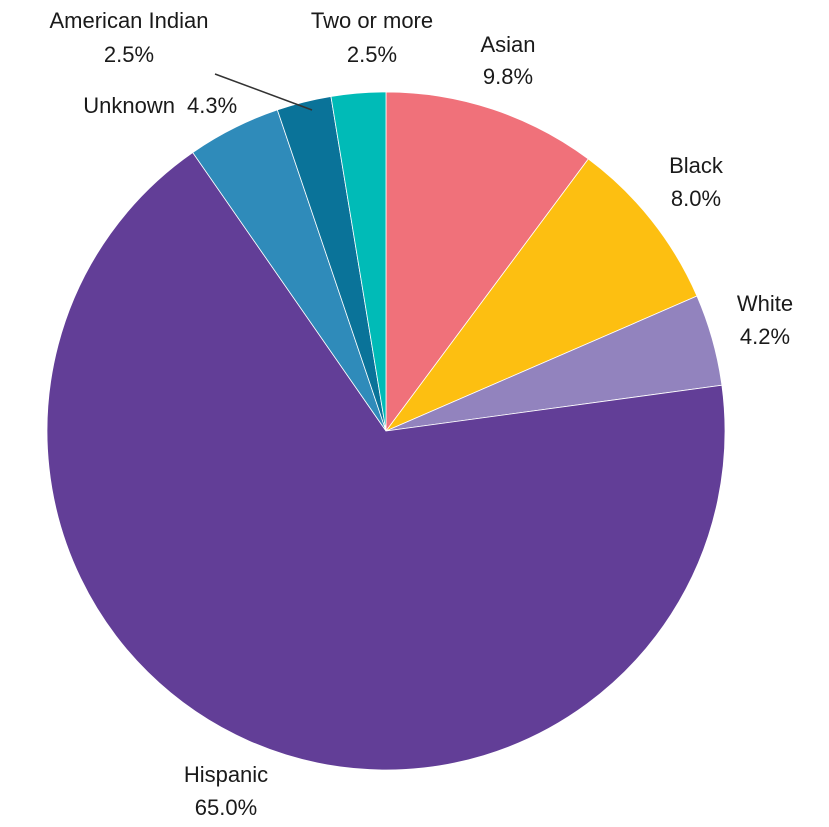 This screenshot has height=827, width=829. What do you see at coordinates (129, 105) in the screenshot?
I see `slice-label-unknown: Unknown` at bounding box center [129, 105].